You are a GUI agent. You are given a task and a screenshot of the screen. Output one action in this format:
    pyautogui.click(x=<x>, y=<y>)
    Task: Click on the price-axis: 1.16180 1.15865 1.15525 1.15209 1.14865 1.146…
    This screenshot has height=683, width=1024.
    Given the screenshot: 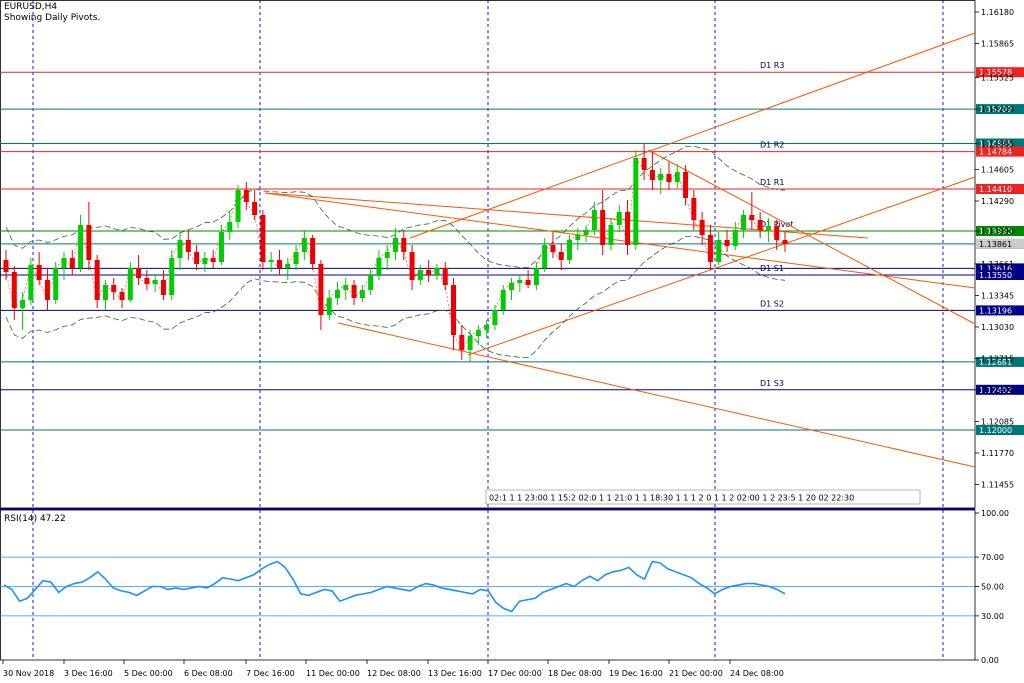 What is the action you would take?
    pyautogui.click(x=999, y=249)
    